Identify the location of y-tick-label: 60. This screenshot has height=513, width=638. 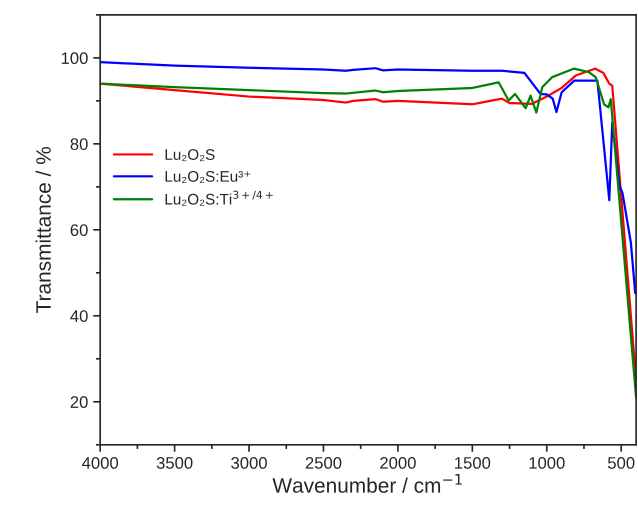
(79, 230).